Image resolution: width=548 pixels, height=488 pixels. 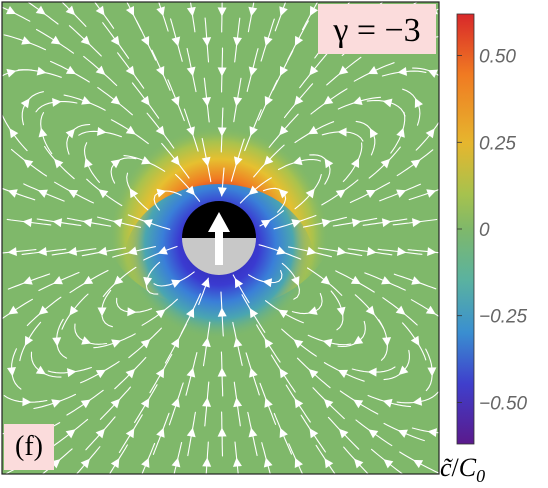 What do you see at coordinates (503, 403) in the screenshot?
I see `colorbar-tick-label: −0.50` at bounding box center [503, 403].